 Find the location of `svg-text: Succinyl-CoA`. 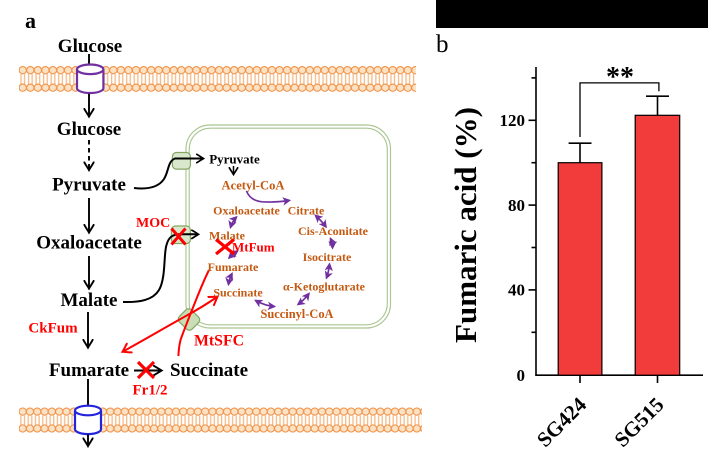

svg-text: Succinyl-CoA is located at coordinates (297, 314).